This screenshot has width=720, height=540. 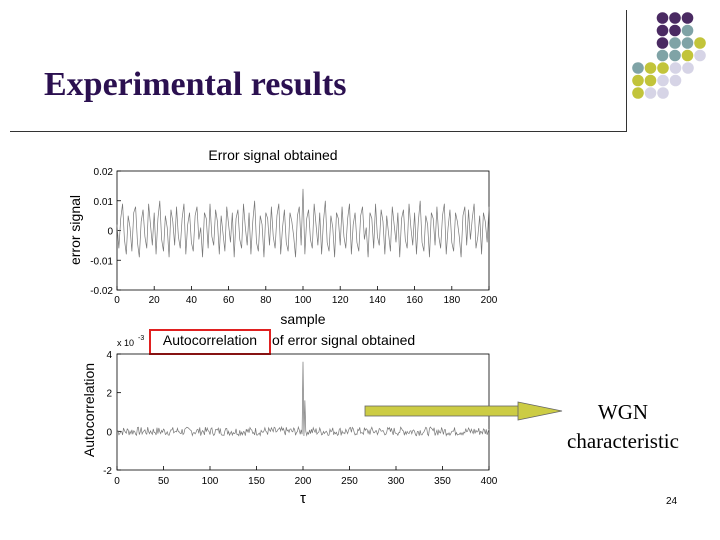 I want to click on chart2-y-ticks: 4 2 0 -2, so click(x=112, y=413).